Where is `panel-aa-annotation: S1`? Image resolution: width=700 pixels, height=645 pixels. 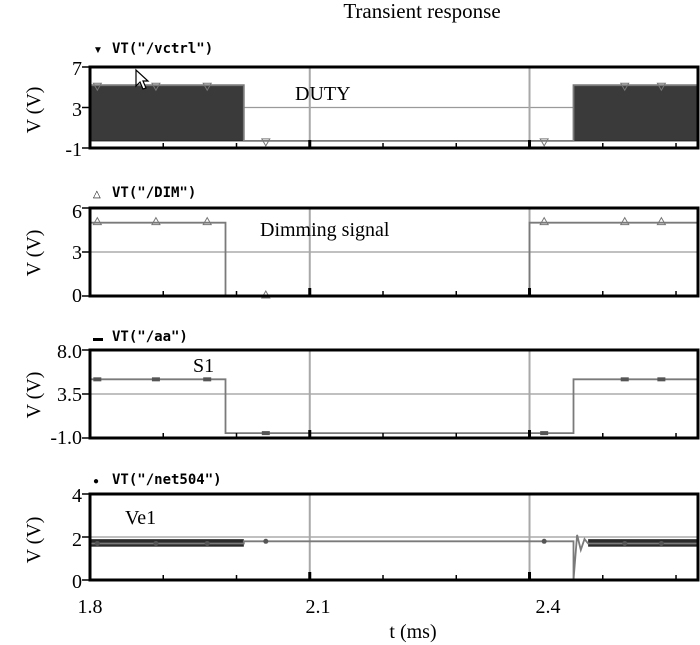
panel-aa-annotation: S1 is located at coordinates (203, 366).